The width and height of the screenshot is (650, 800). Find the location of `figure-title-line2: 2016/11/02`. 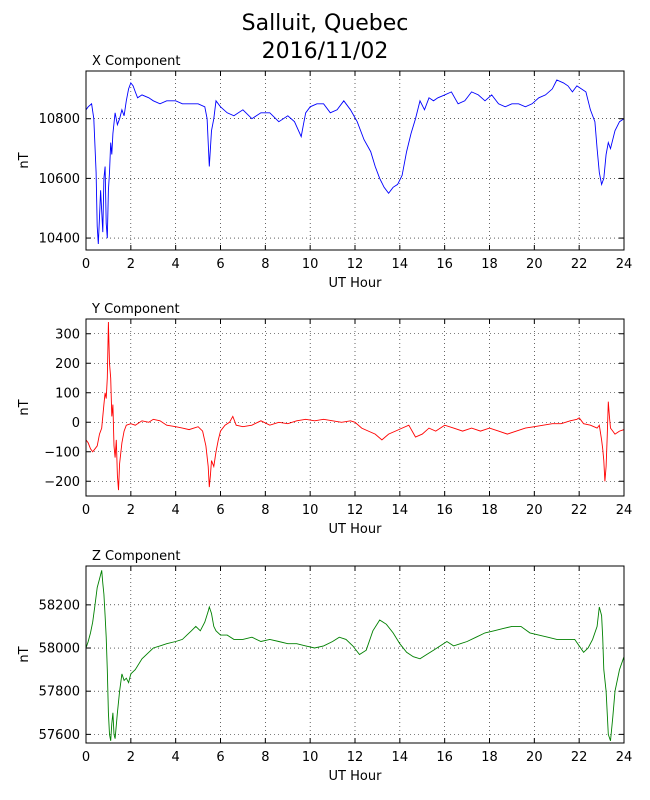

figure-title-line2: 2016/11/02 is located at coordinates (325, 51).